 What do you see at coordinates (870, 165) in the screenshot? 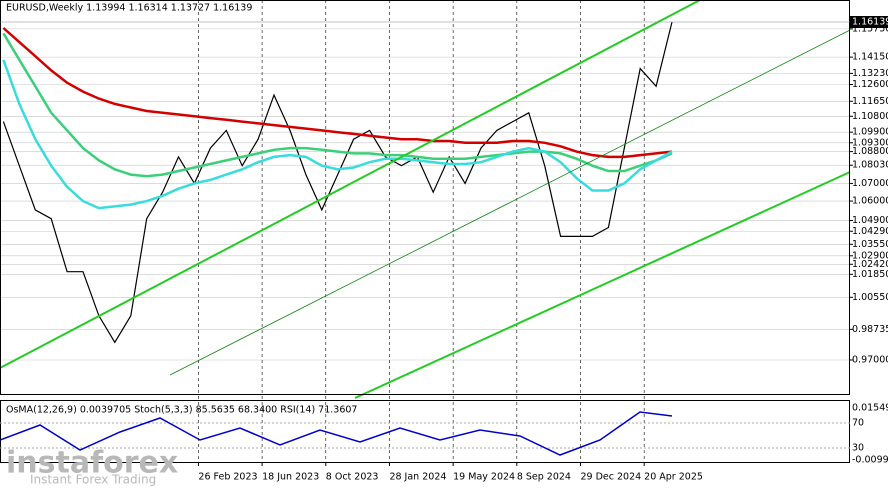
I see `y-tick-label: 1.08030` at bounding box center [870, 165].